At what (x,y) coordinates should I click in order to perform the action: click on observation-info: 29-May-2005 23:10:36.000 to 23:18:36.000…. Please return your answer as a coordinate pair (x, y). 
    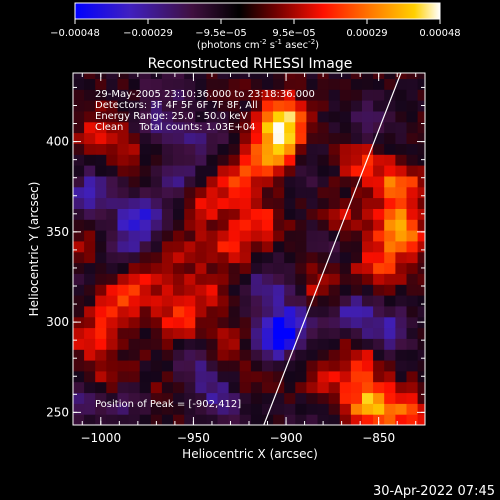
    Looking at the image, I should click on (205, 111).